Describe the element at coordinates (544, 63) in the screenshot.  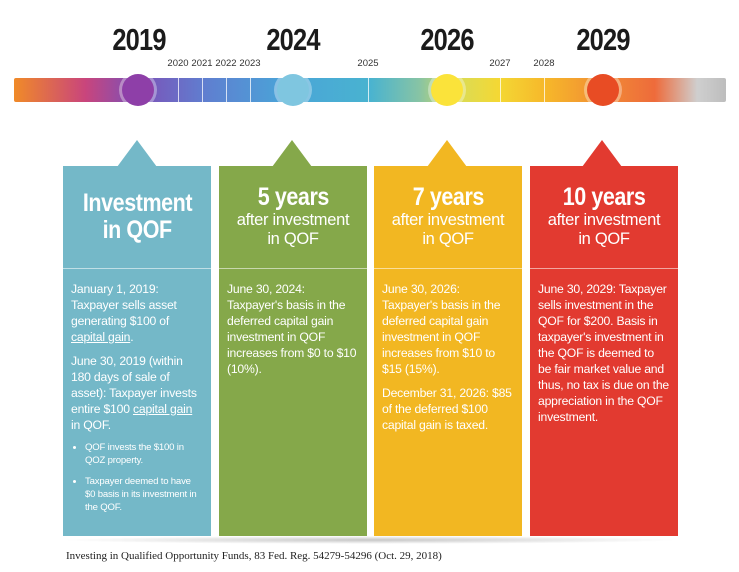
I see `year-2028: 2028` at that location.